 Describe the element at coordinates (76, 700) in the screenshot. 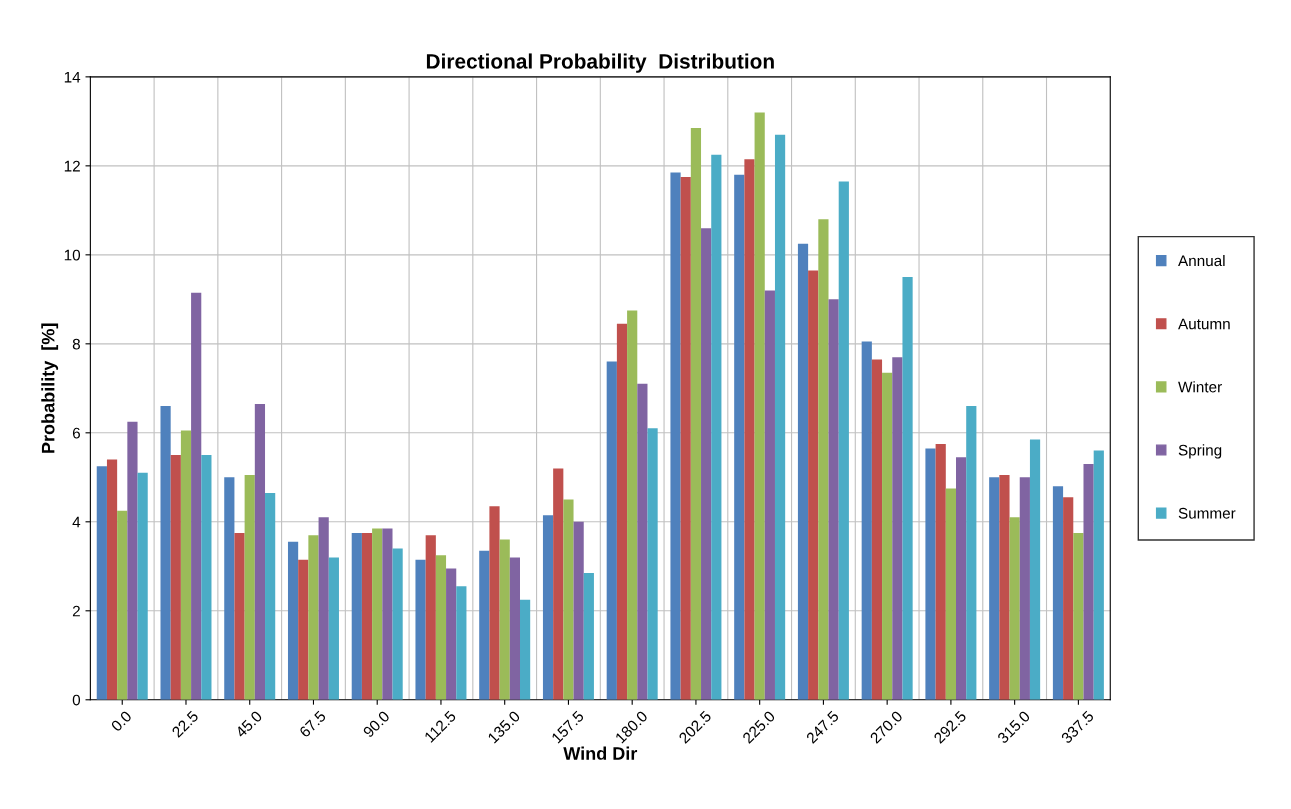

I see `y-tick-label: 0` at that location.